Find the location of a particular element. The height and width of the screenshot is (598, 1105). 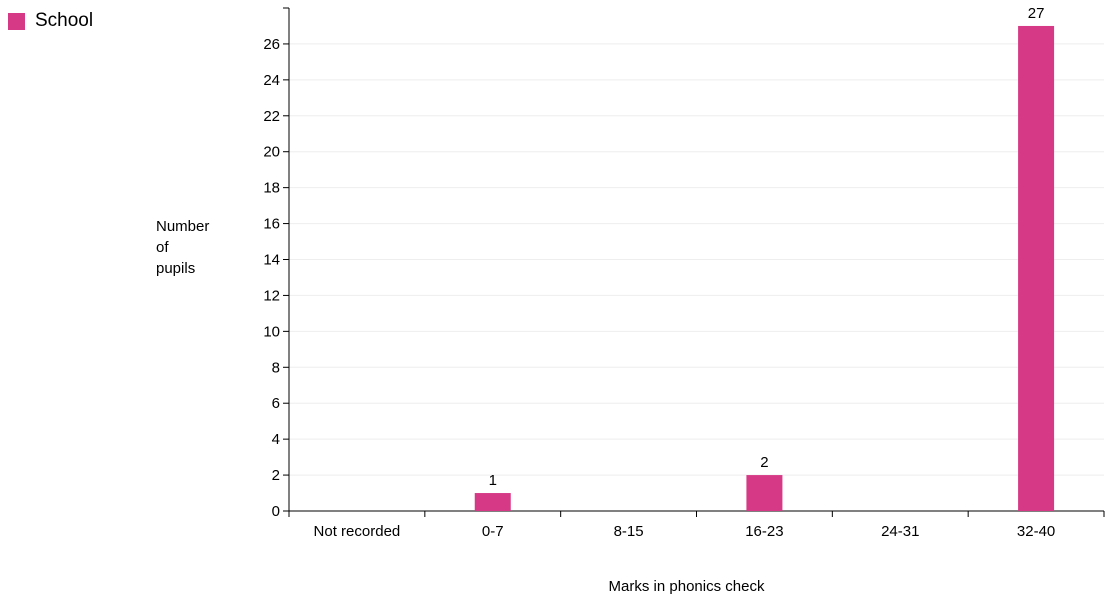

y-tick-label: 18 is located at coordinates (271, 188).